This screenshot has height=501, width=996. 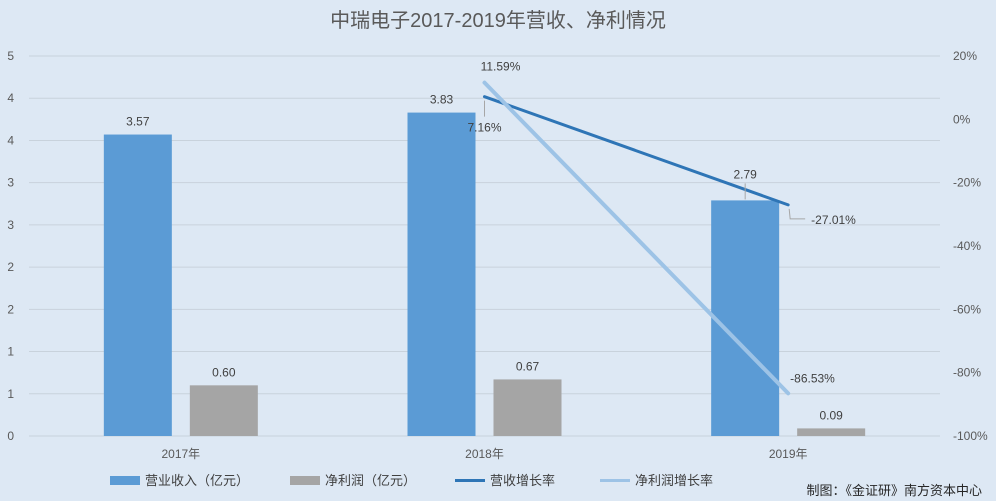 What do you see at coordinates (745, 174) in the screenshot?
I see `data-label: 2.79` at bounding box center [745, 174].